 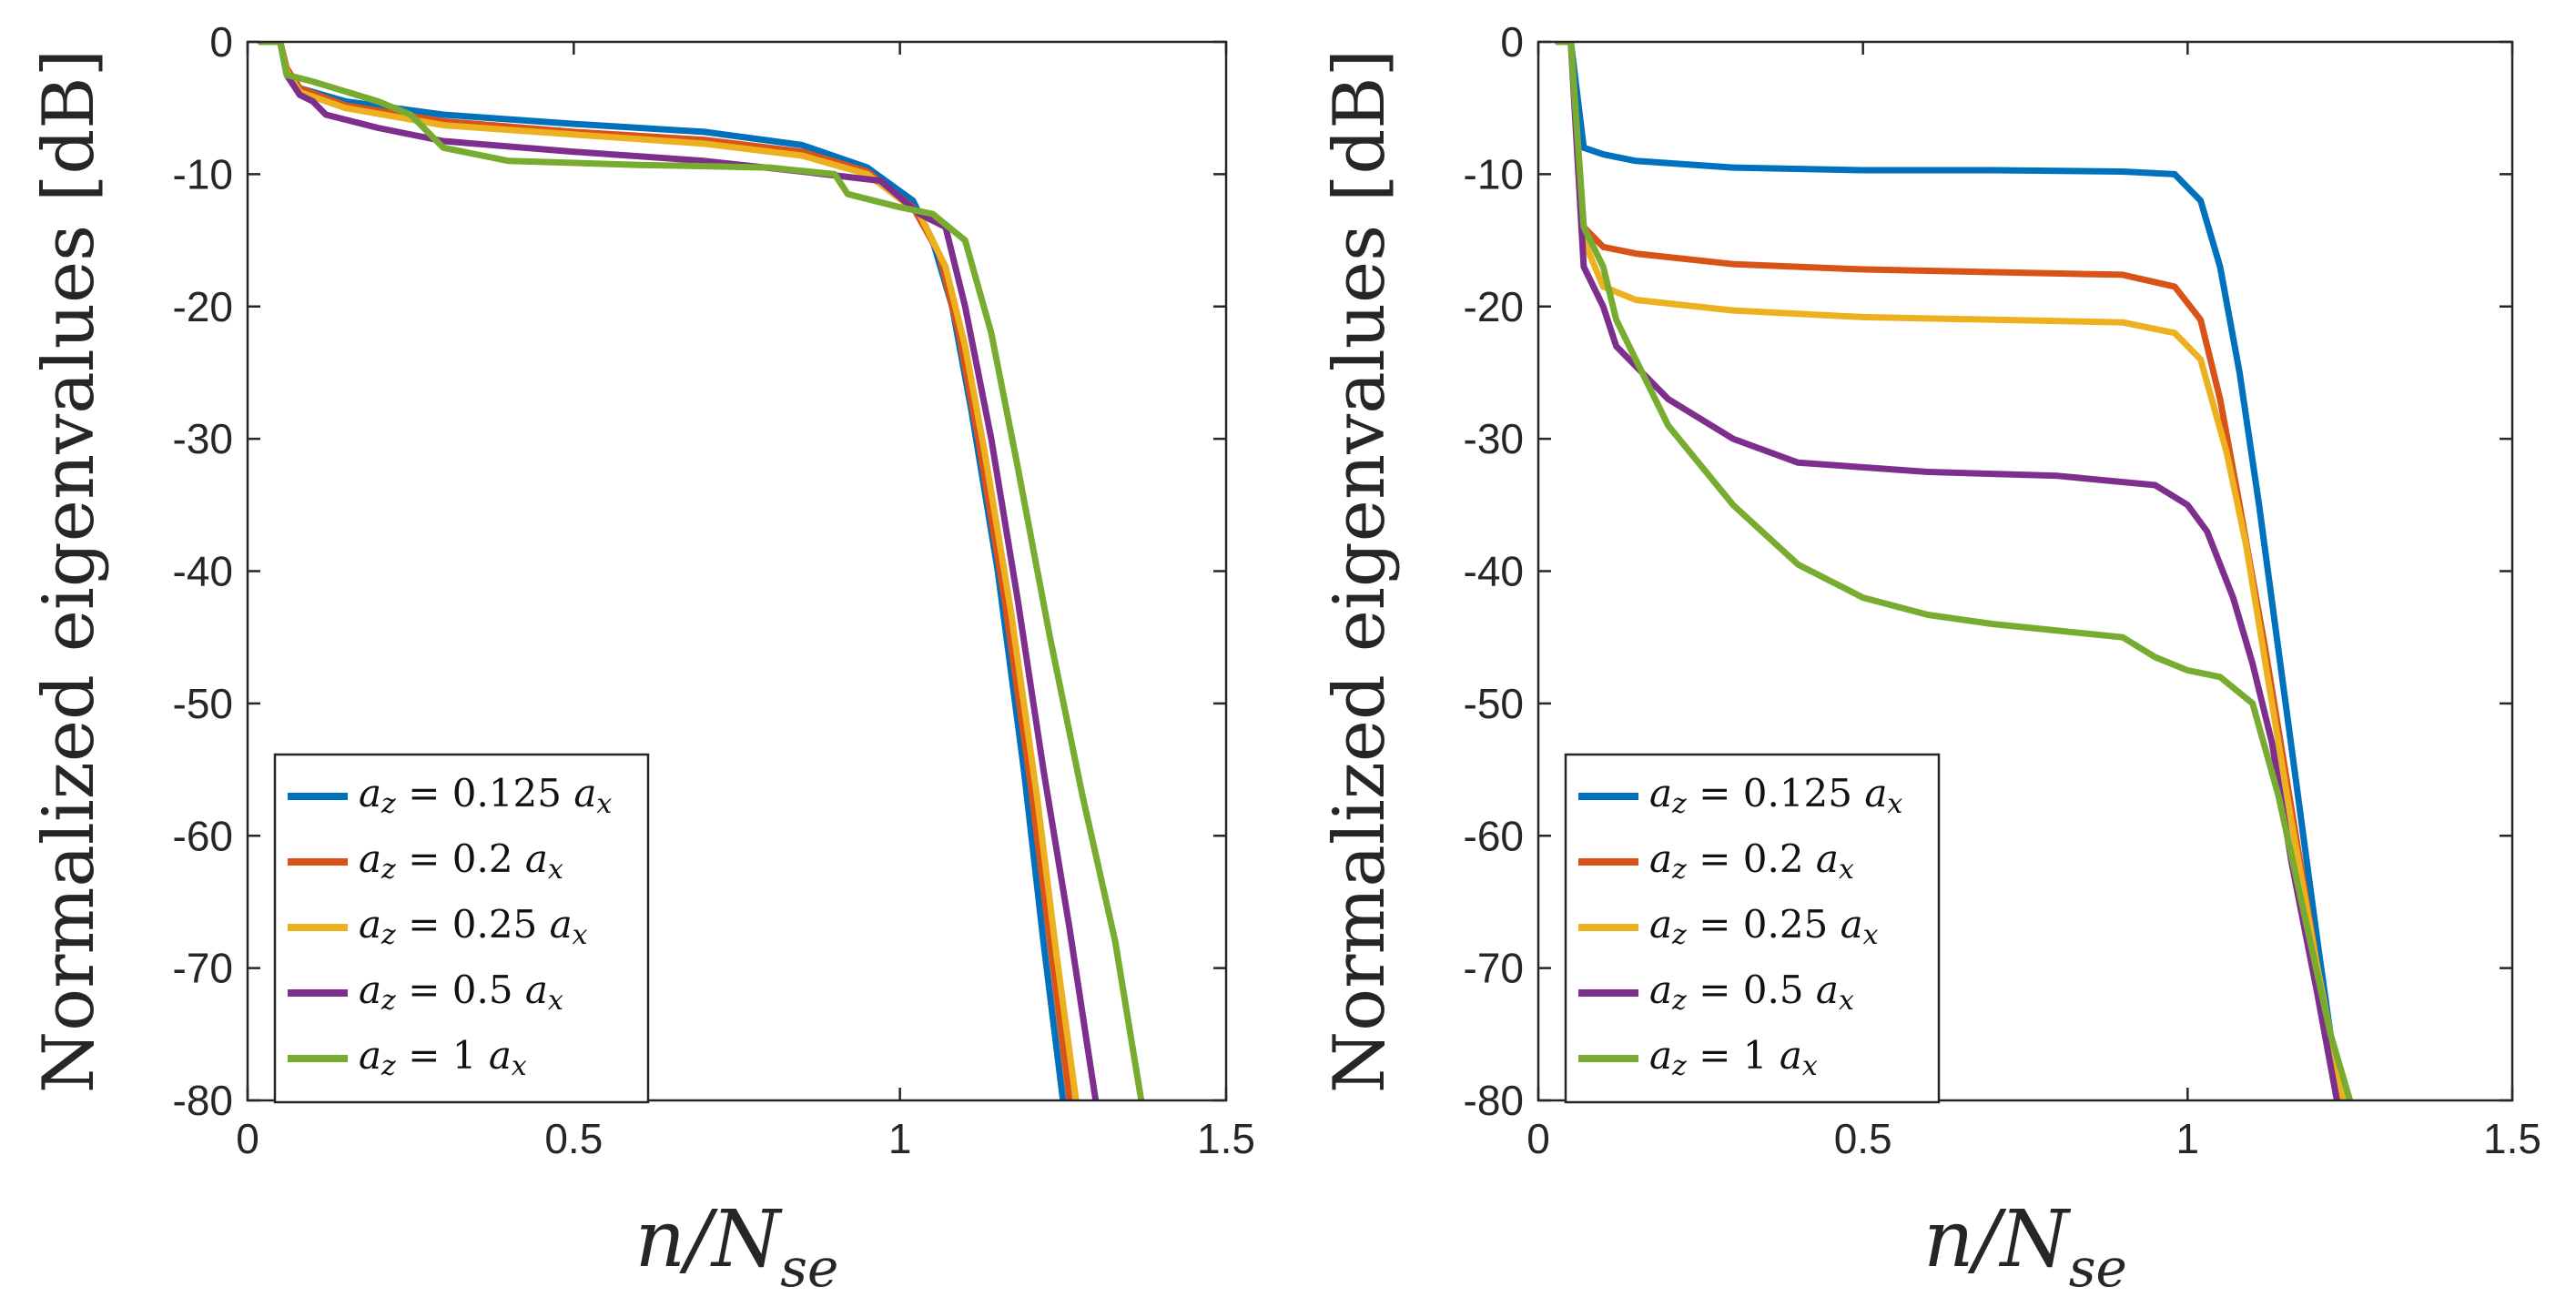 I want to click on legend-label: az = 1 ax, so click(x=443, y=1058).